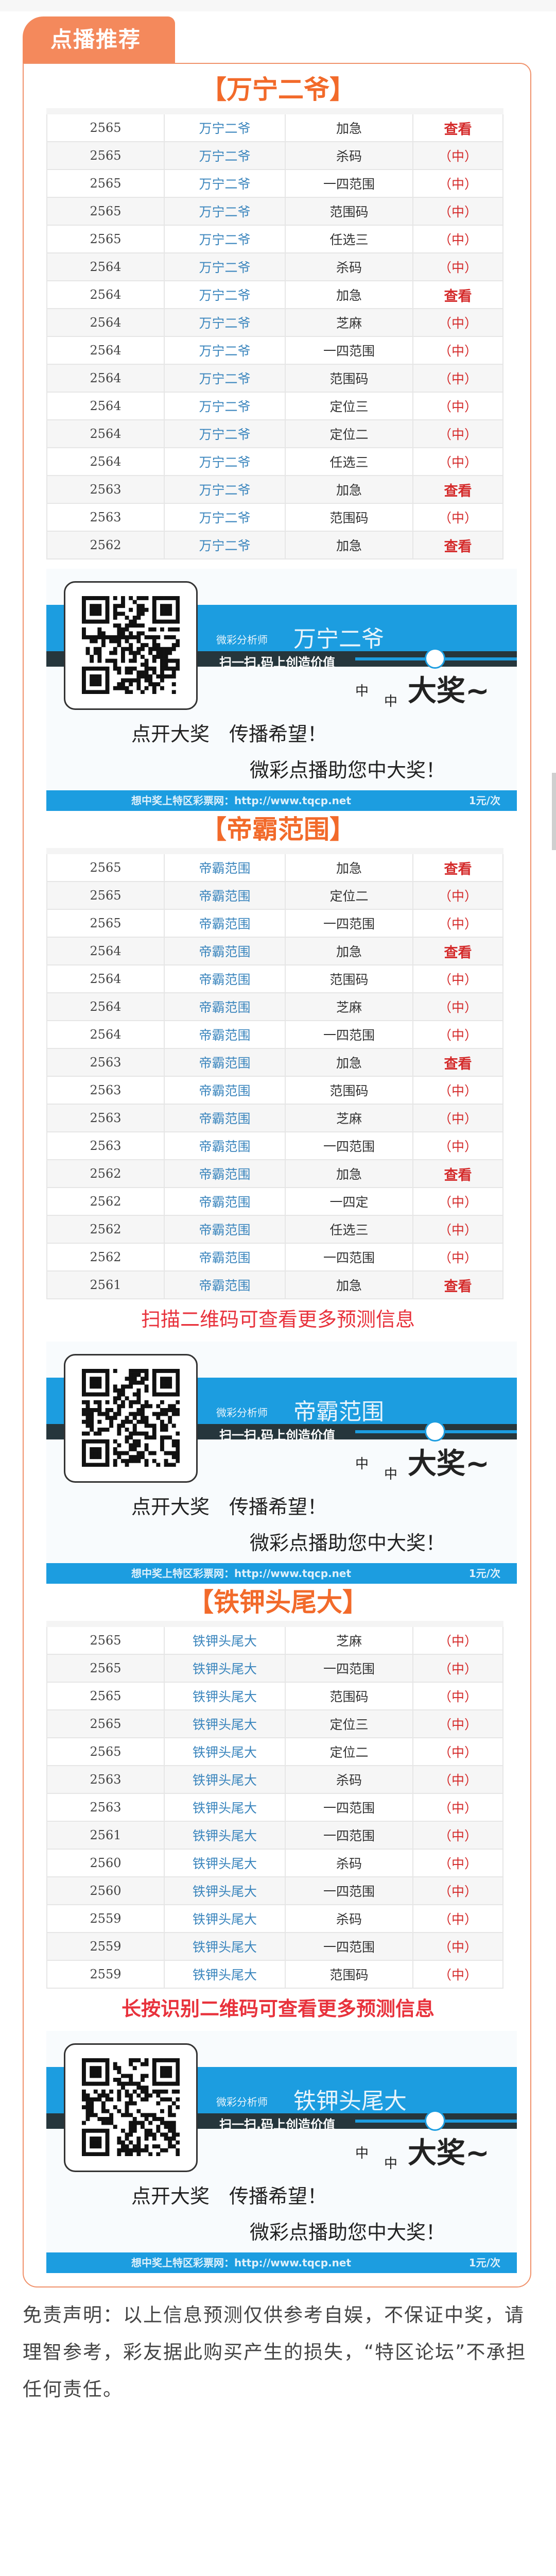 The height and width of the screenshot is (2576, 556). I want to click on table-row: 2565 铁钾头尾大 范围码 （中）, so click(274, 1697).